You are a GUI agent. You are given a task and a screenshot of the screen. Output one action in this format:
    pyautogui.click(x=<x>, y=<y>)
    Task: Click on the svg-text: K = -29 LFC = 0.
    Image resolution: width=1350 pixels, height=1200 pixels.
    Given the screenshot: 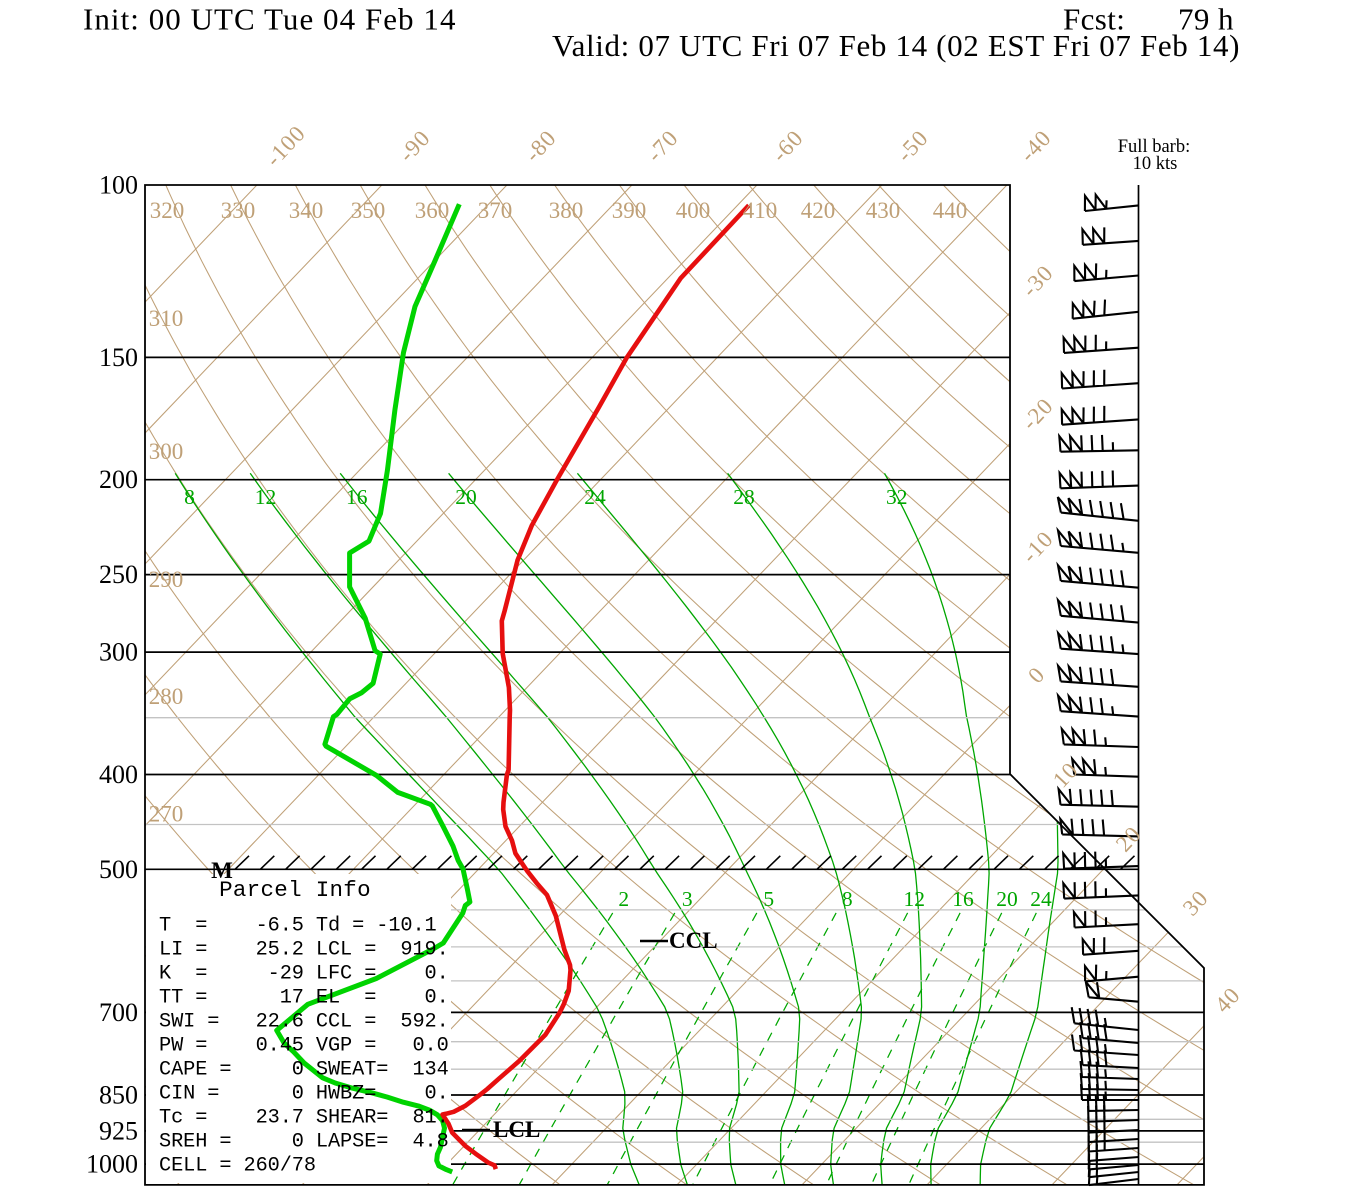 What is the action you would take?
    pyautogui.click(x=304, y=974)
    